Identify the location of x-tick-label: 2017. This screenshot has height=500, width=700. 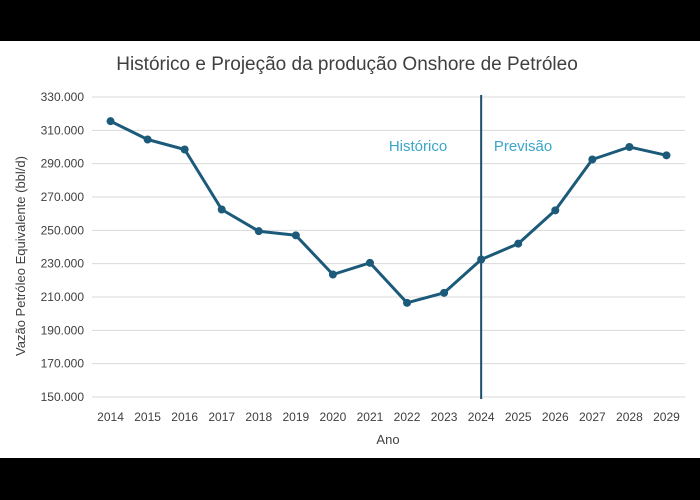
(221, 417).